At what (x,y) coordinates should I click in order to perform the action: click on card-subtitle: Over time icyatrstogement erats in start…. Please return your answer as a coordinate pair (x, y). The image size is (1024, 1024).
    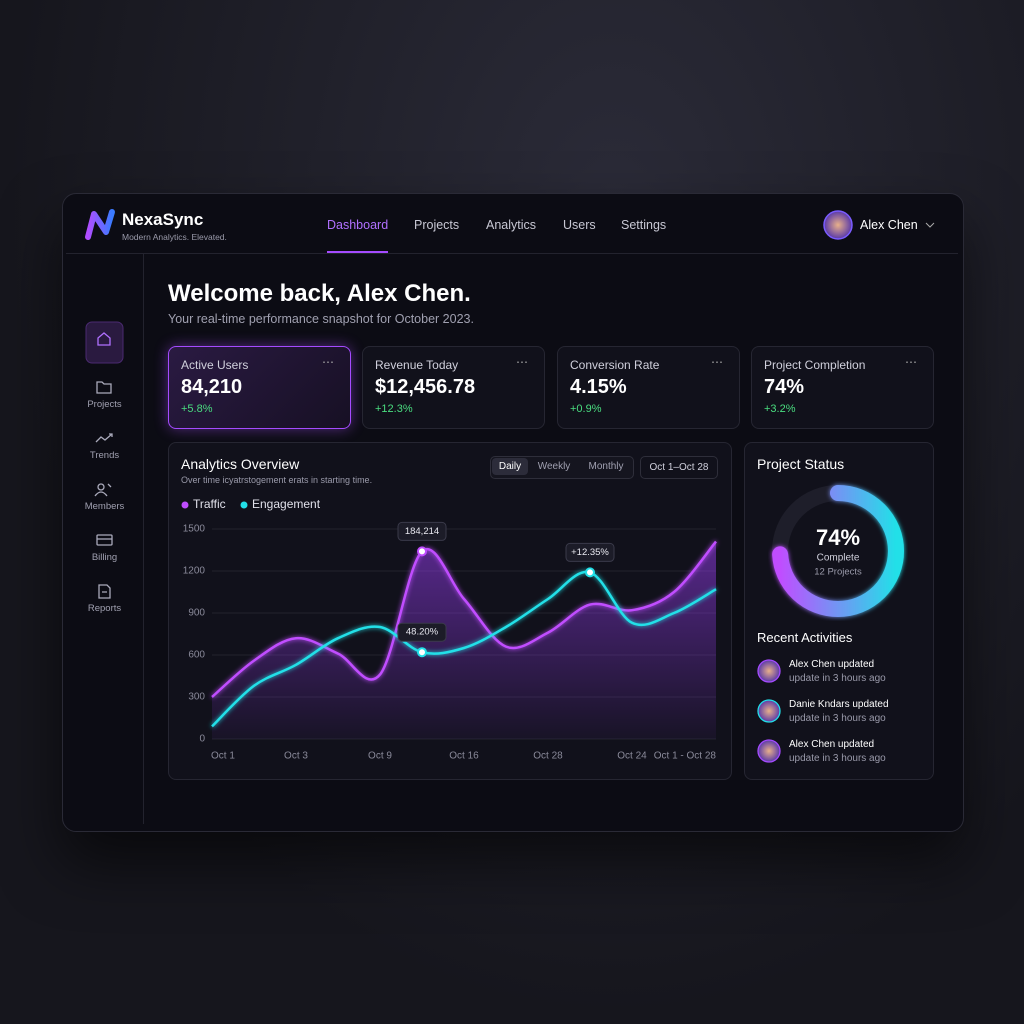
    Looking at the image, I should click on (277, 480).